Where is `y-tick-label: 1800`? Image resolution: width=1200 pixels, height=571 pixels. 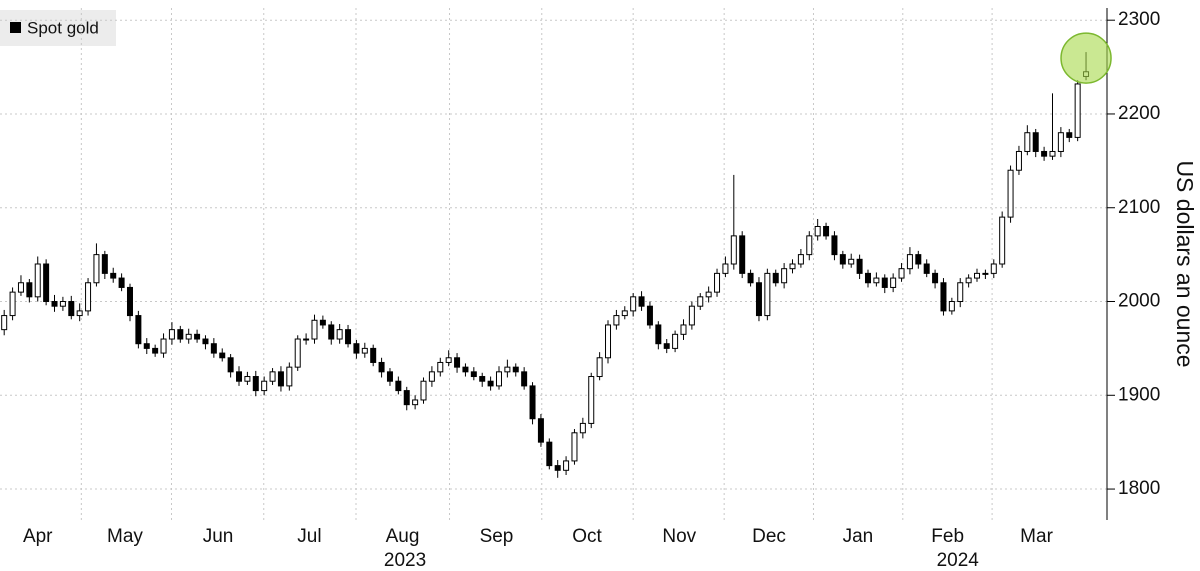 y-tick-label: 1800 is located at coordinates (1139, 488).